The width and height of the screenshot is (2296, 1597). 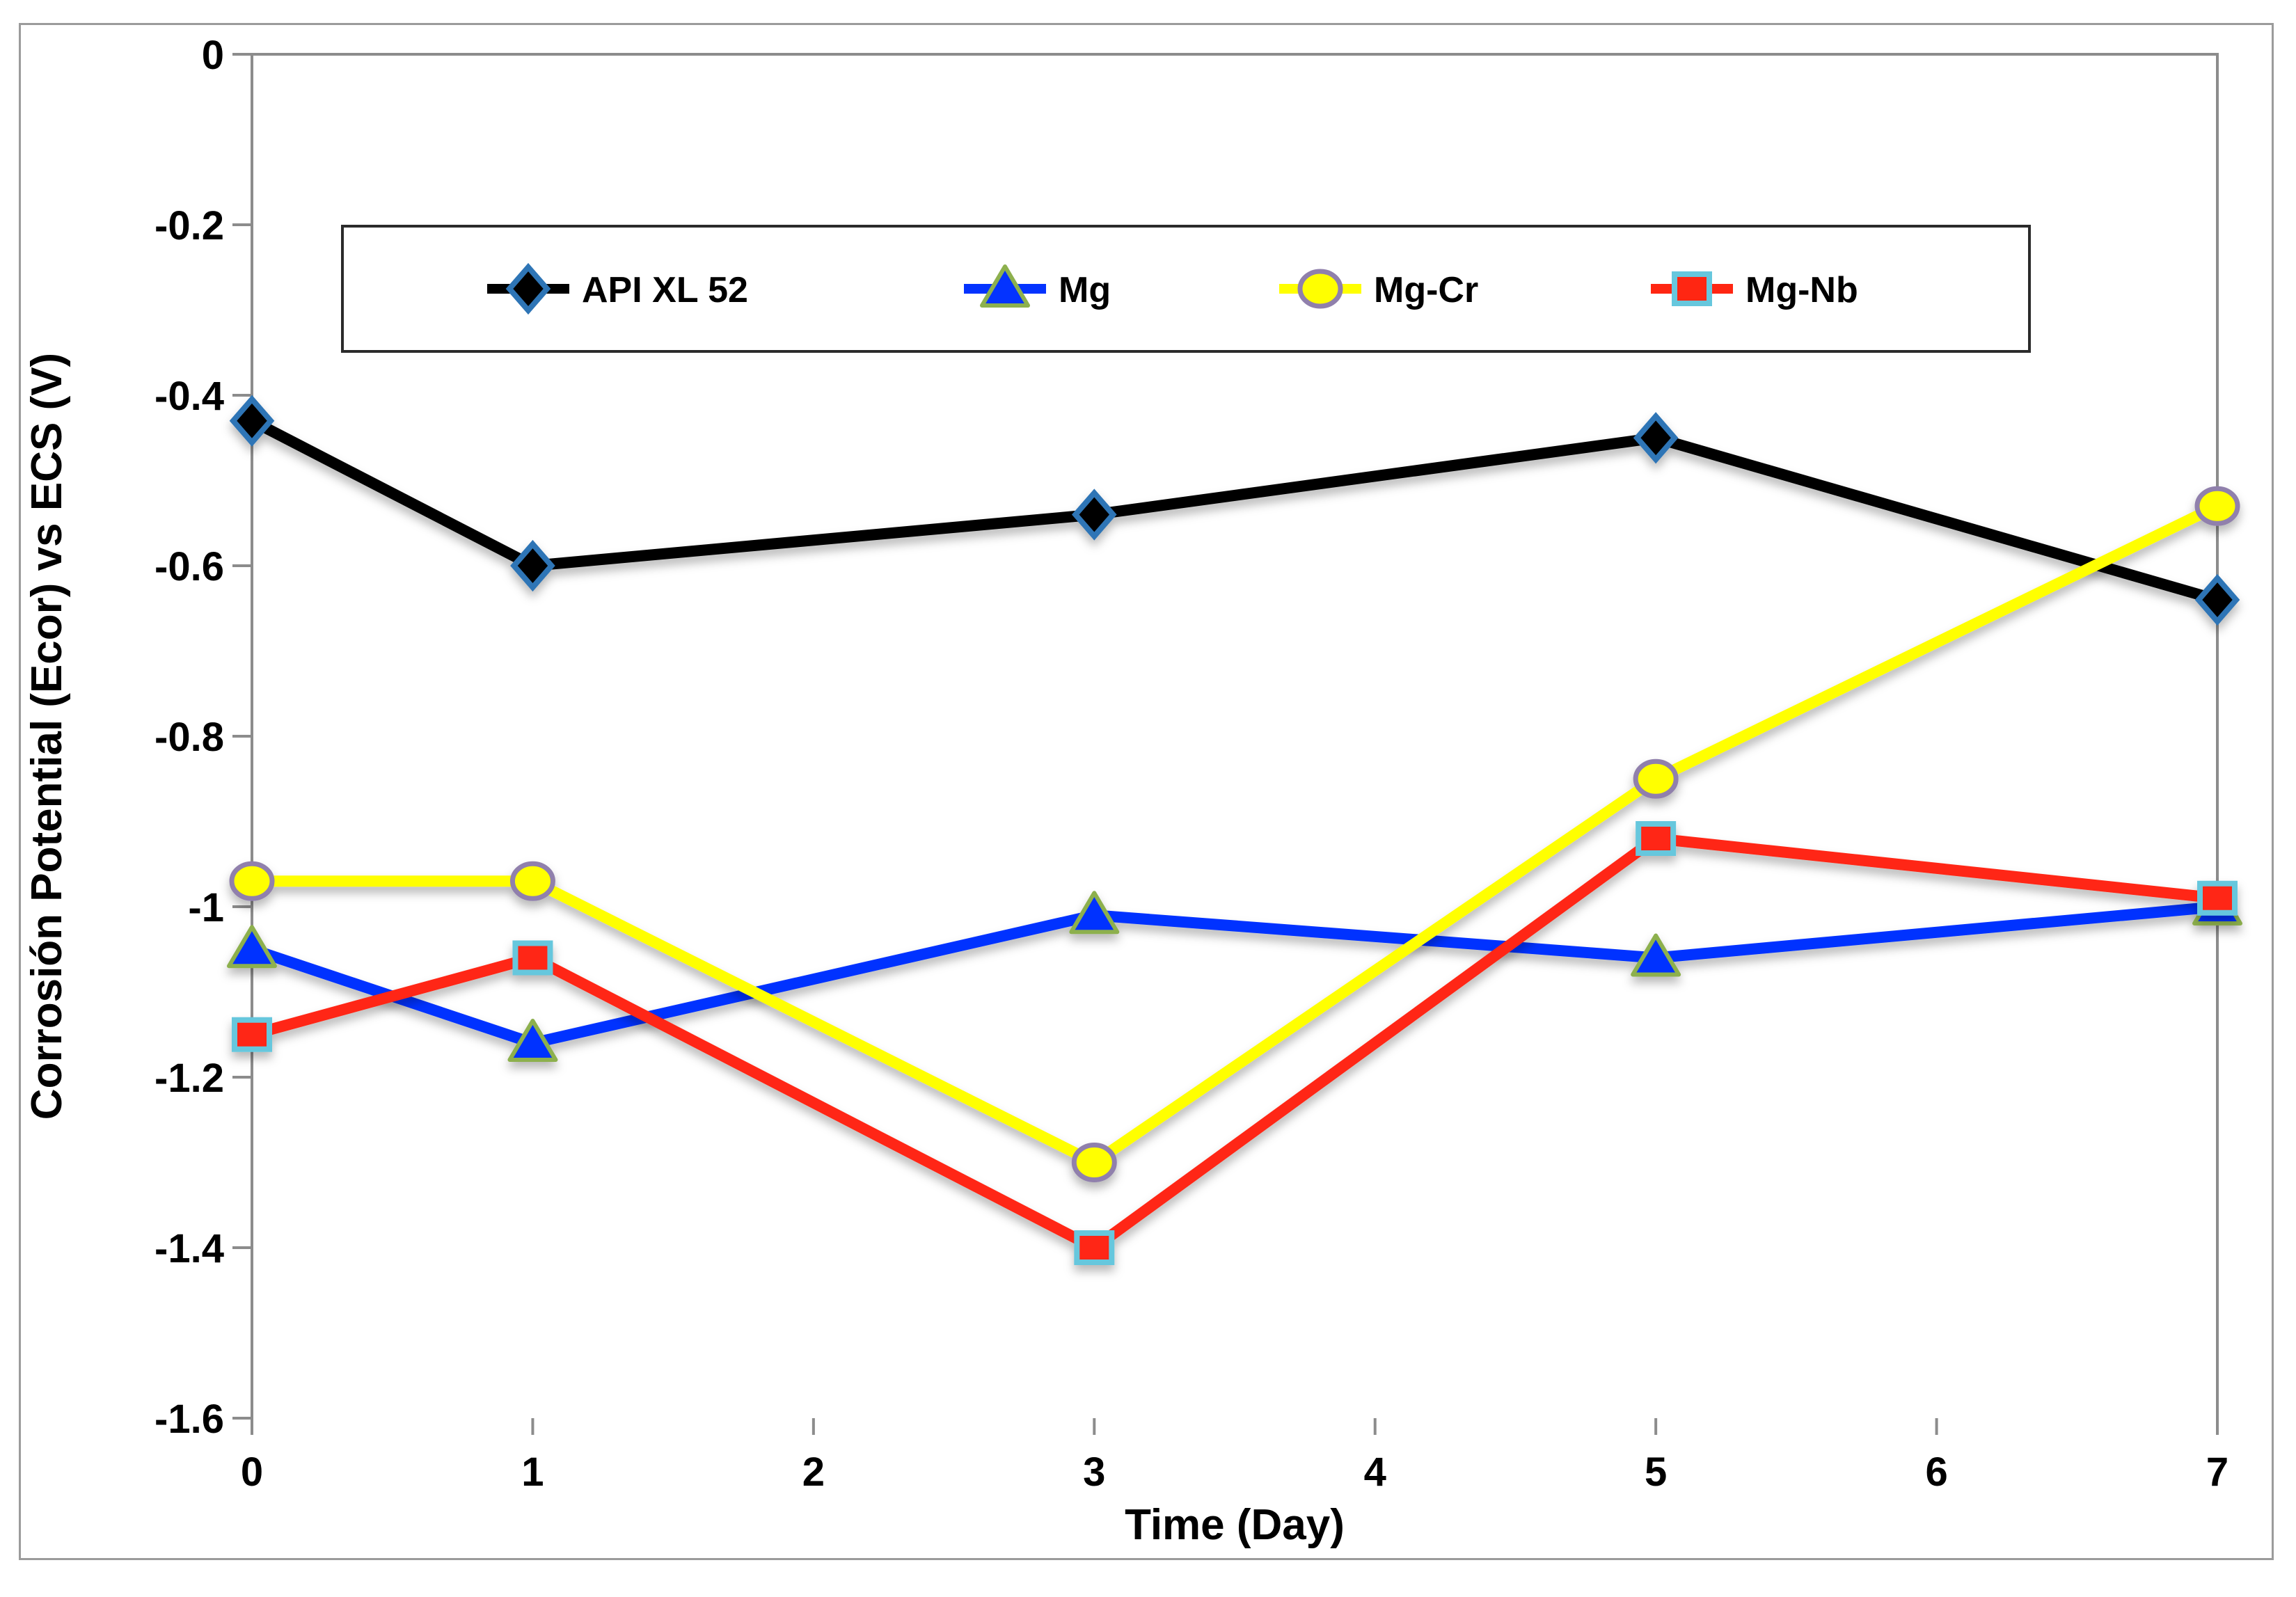 I want to click on y-tick-label: -0.4, so click(x=189, y=397).